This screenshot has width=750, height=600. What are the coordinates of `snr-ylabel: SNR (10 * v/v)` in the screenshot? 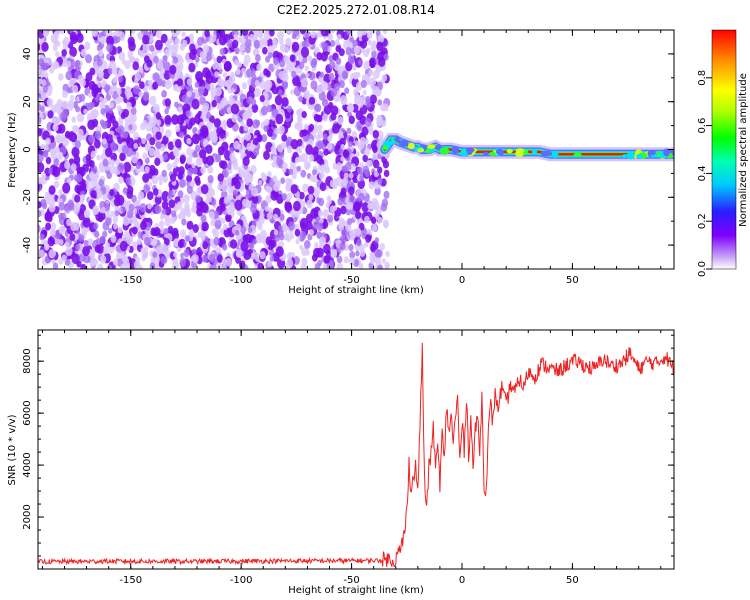 It's located at (12, 449).